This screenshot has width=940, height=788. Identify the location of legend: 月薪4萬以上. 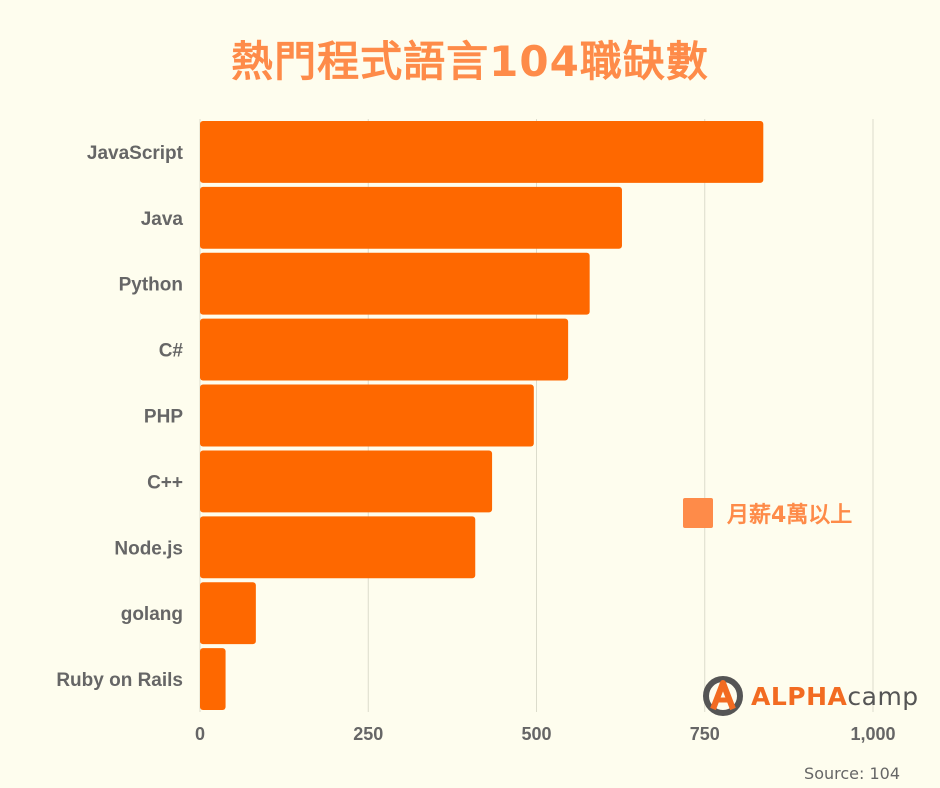
(767, 513).